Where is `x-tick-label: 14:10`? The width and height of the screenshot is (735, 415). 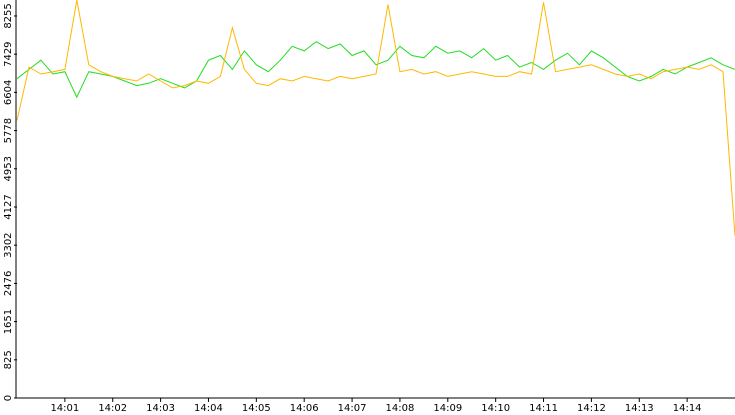
x-tick-label: 14:10 is located at coordinates (495, 408).